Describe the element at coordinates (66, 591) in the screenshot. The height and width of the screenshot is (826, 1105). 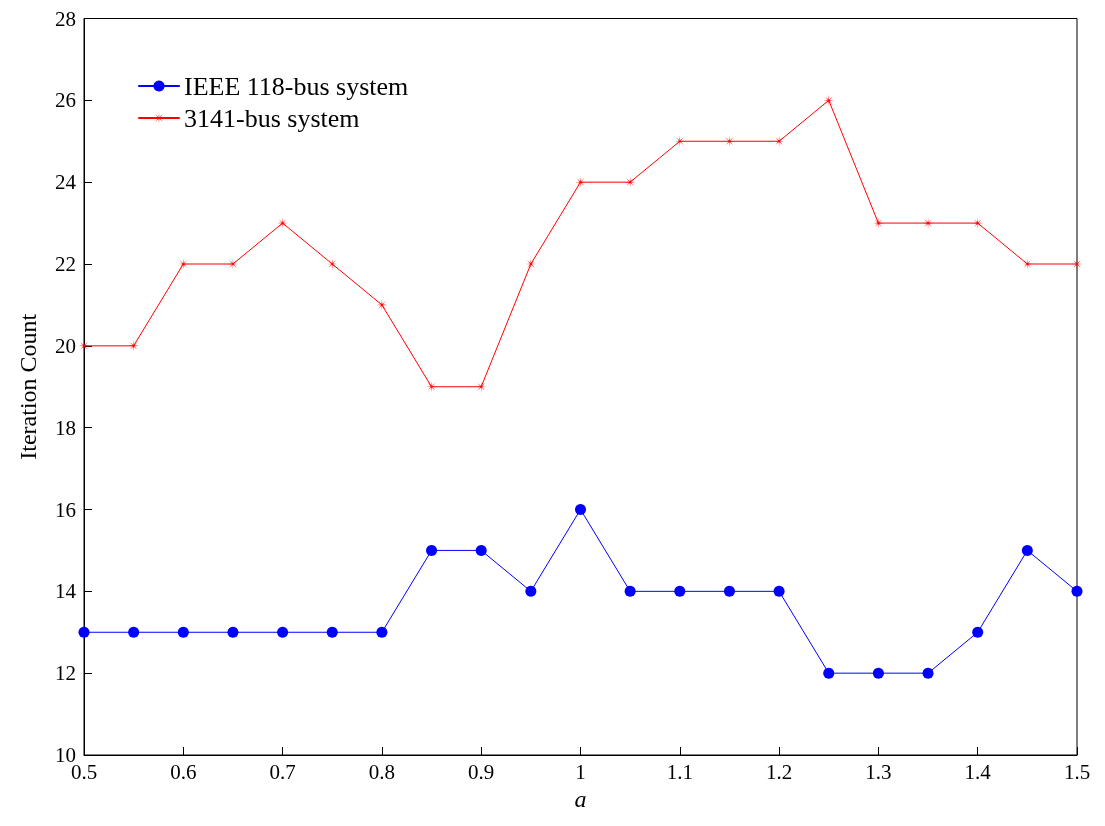
I see `y-tick-label: 14` at that location.